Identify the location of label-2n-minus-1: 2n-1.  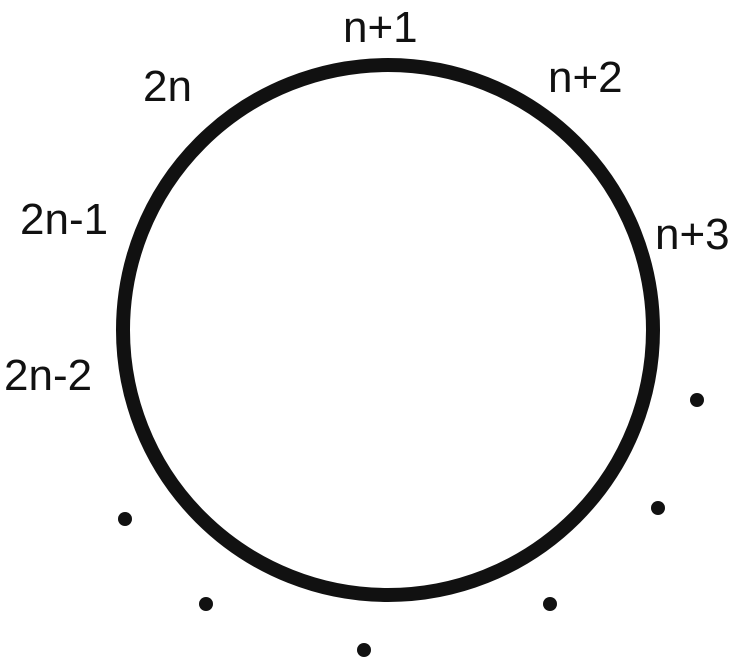
(64, 219).